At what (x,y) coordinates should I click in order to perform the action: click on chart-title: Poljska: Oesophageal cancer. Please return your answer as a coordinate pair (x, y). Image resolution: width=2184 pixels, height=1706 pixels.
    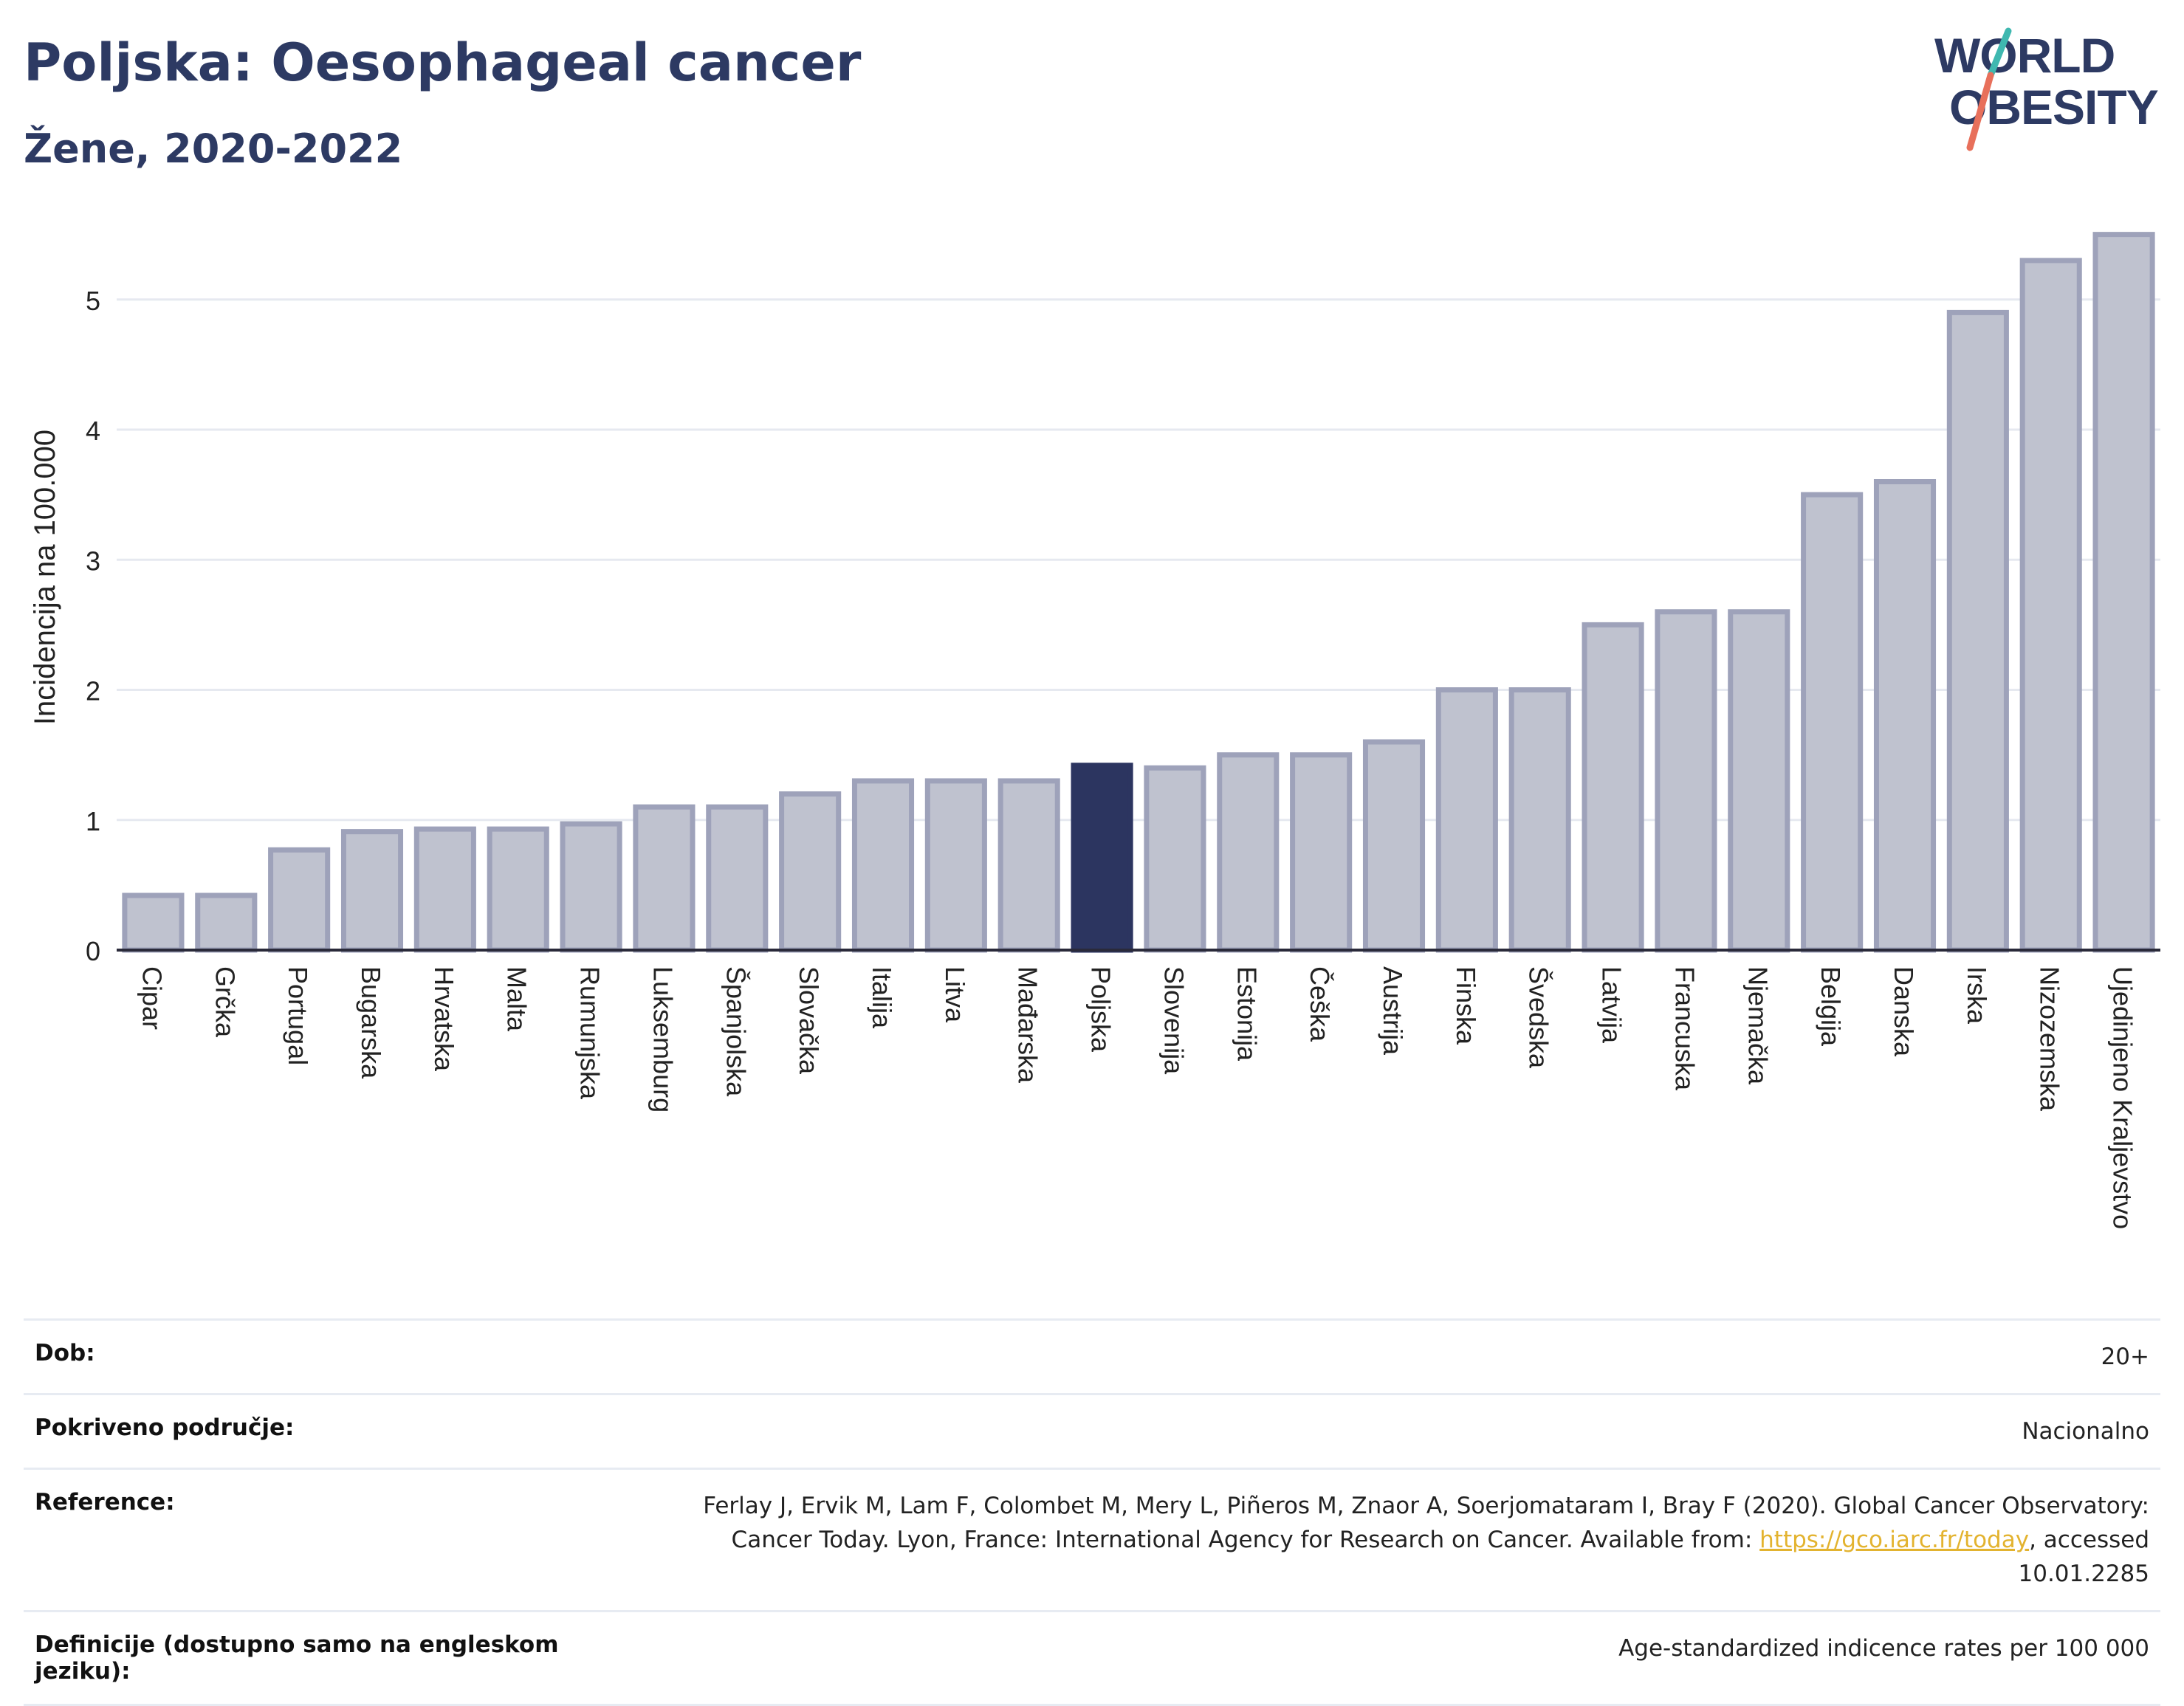
    Looking at the image, I should click on (443, 62).